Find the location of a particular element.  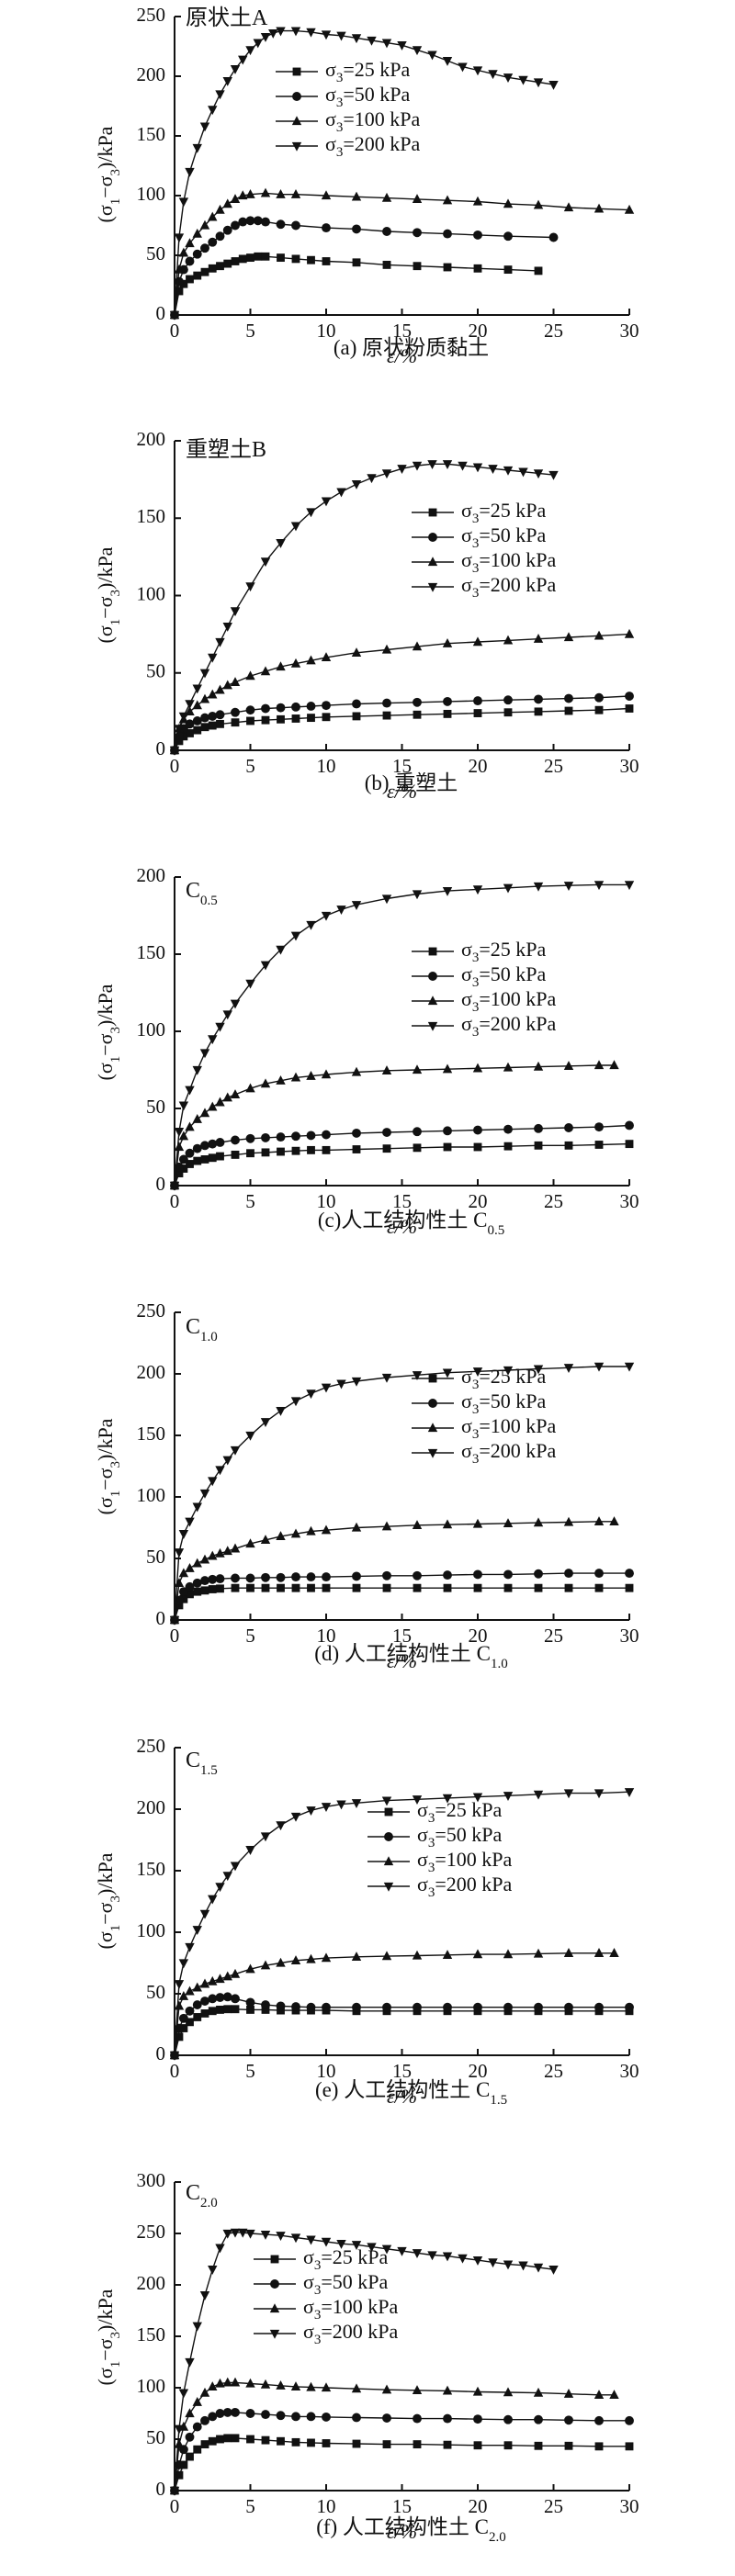

panel-label: C2.0 is located at coordinates (202, 2195).